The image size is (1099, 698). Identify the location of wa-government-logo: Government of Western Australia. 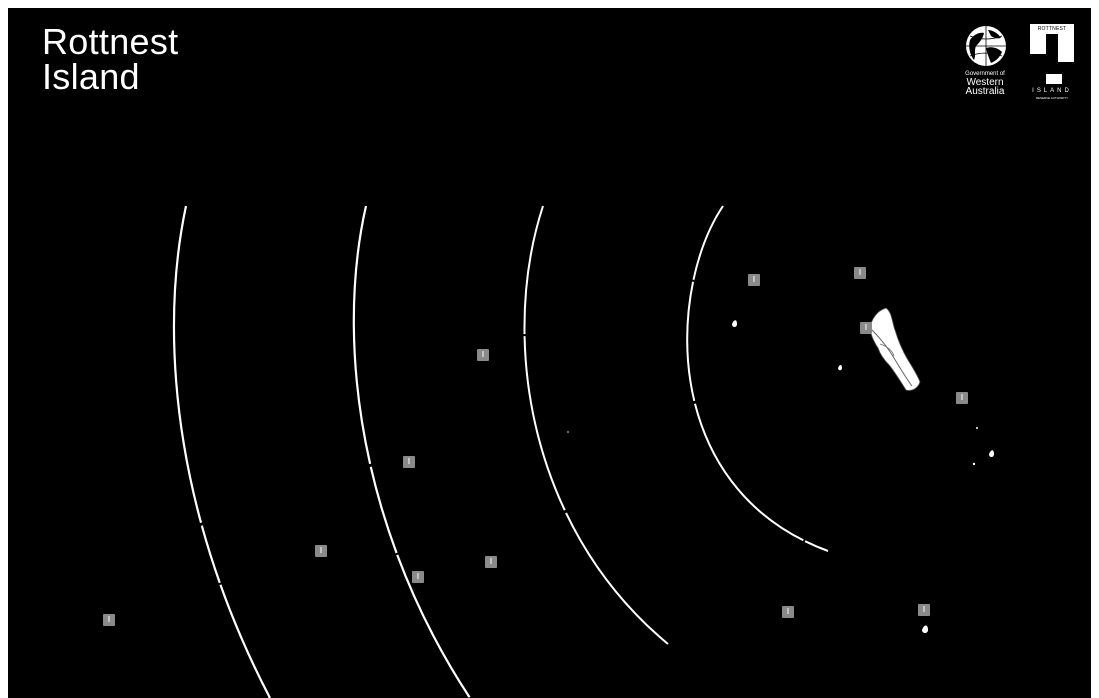
(986, 69).